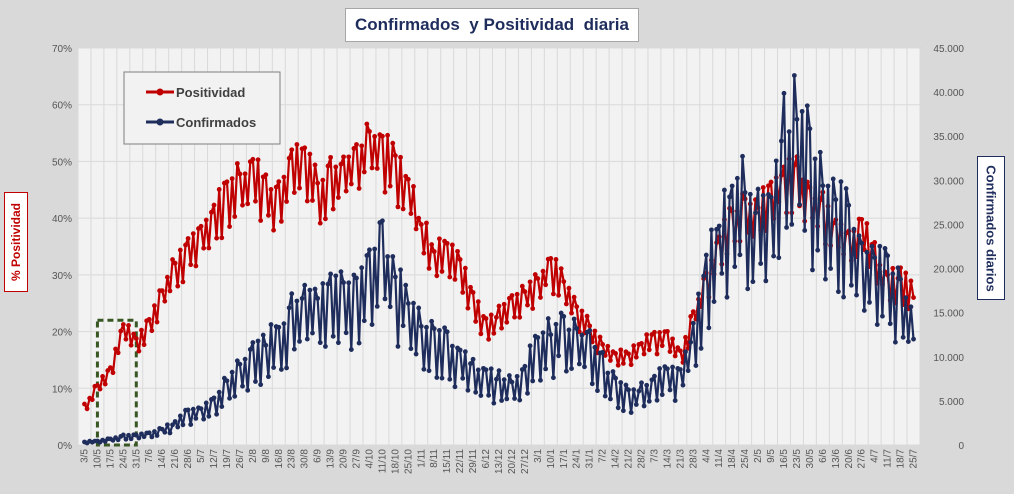 Image resolution: width=1014 pixels, height=494 pixels. Describe the element at coordinates (486, 459) in the screenshot. I see `x-tick-label: 6/12` at that location.